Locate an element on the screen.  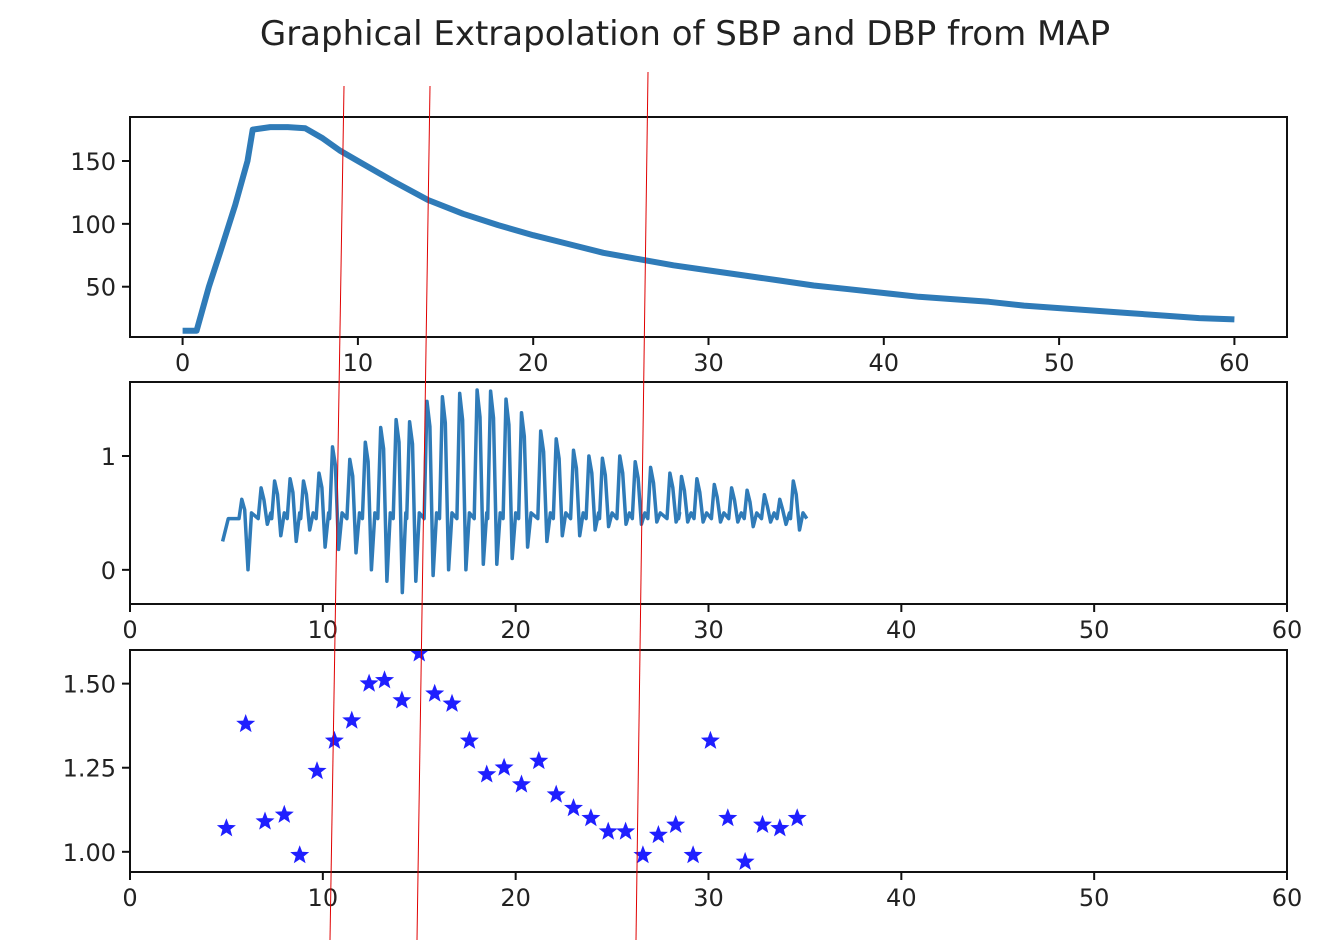
y-tick-label: 50 is located at coordinates (100, 288).